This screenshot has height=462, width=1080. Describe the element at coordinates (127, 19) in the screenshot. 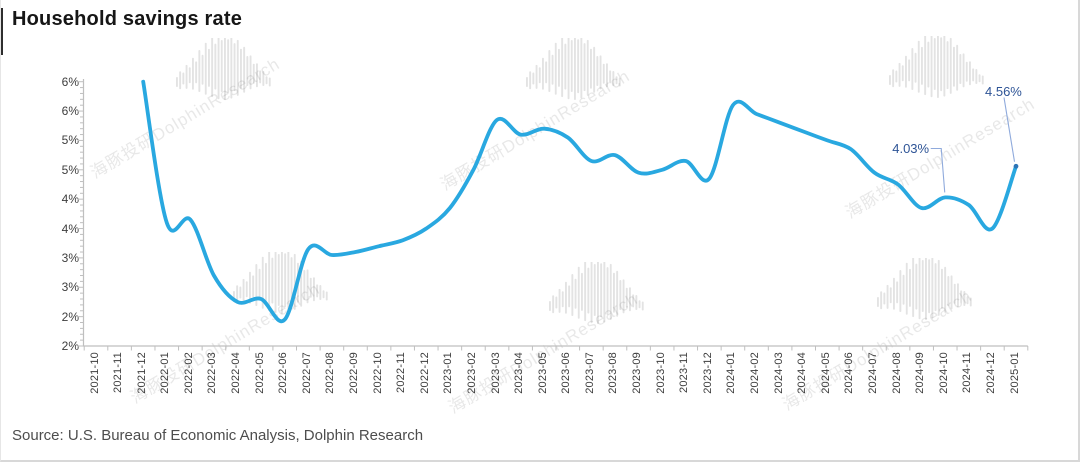

I see `chart-title: Household savings rate` at that location.